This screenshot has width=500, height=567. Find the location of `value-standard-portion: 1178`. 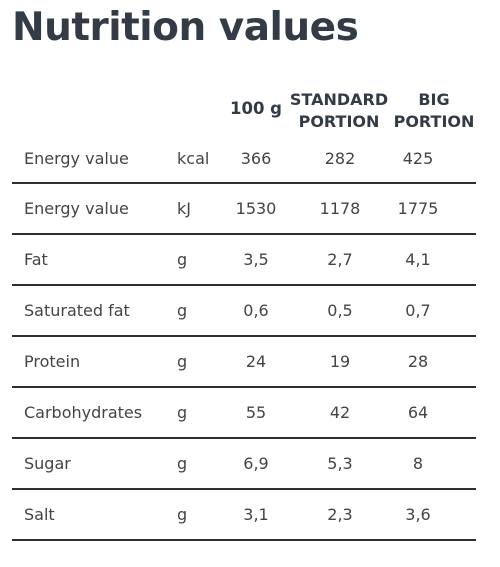

value-standard-portion: 1178 is located at coordinates (340, 208).